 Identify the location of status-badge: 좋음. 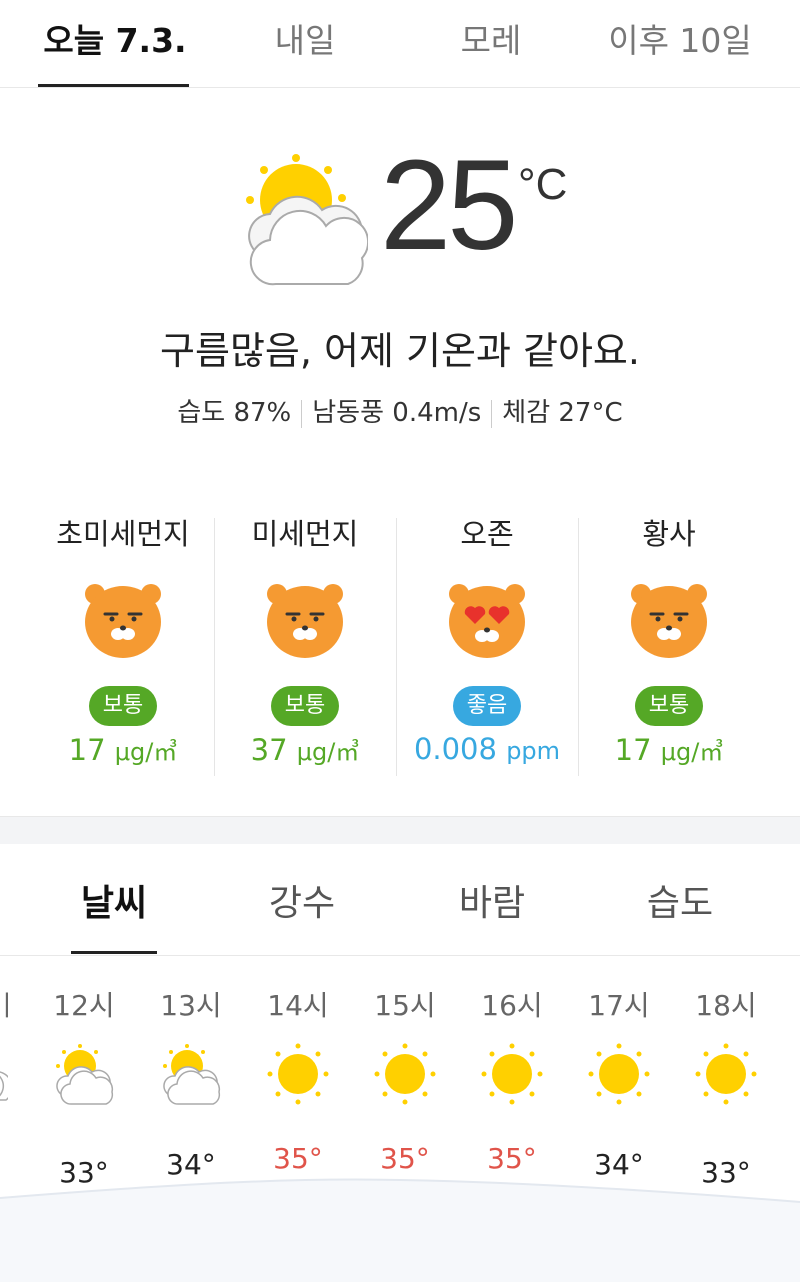
(487, 706).